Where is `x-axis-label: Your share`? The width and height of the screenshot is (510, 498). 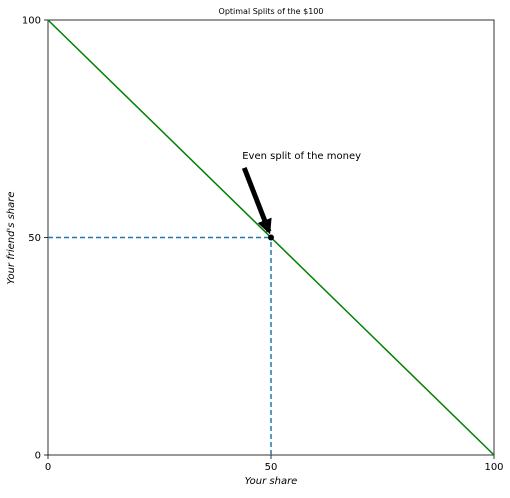
x-axis-label: Your share is located at coordinates (271, 481).